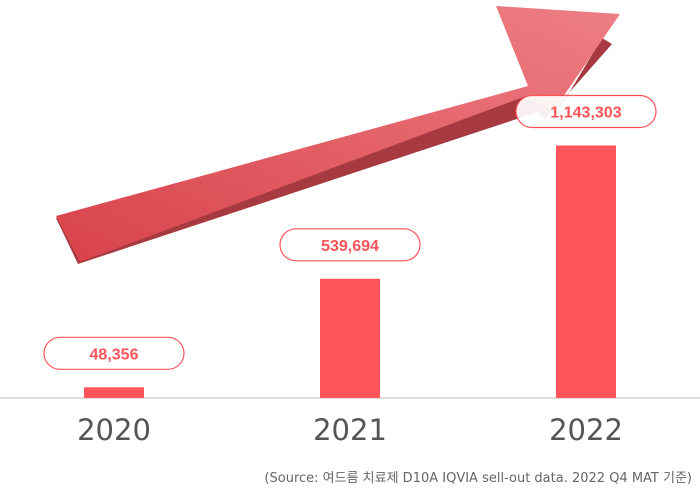 The image size is (700, 500). I want to click on value-pill-2021, so click(350, 245).